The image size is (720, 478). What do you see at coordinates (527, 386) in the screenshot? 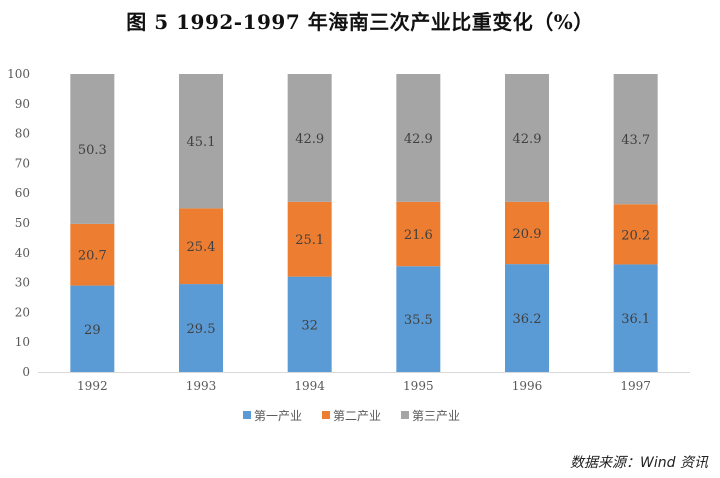
I see `x-tick-label: 1996` at bounding box center [527, 386].